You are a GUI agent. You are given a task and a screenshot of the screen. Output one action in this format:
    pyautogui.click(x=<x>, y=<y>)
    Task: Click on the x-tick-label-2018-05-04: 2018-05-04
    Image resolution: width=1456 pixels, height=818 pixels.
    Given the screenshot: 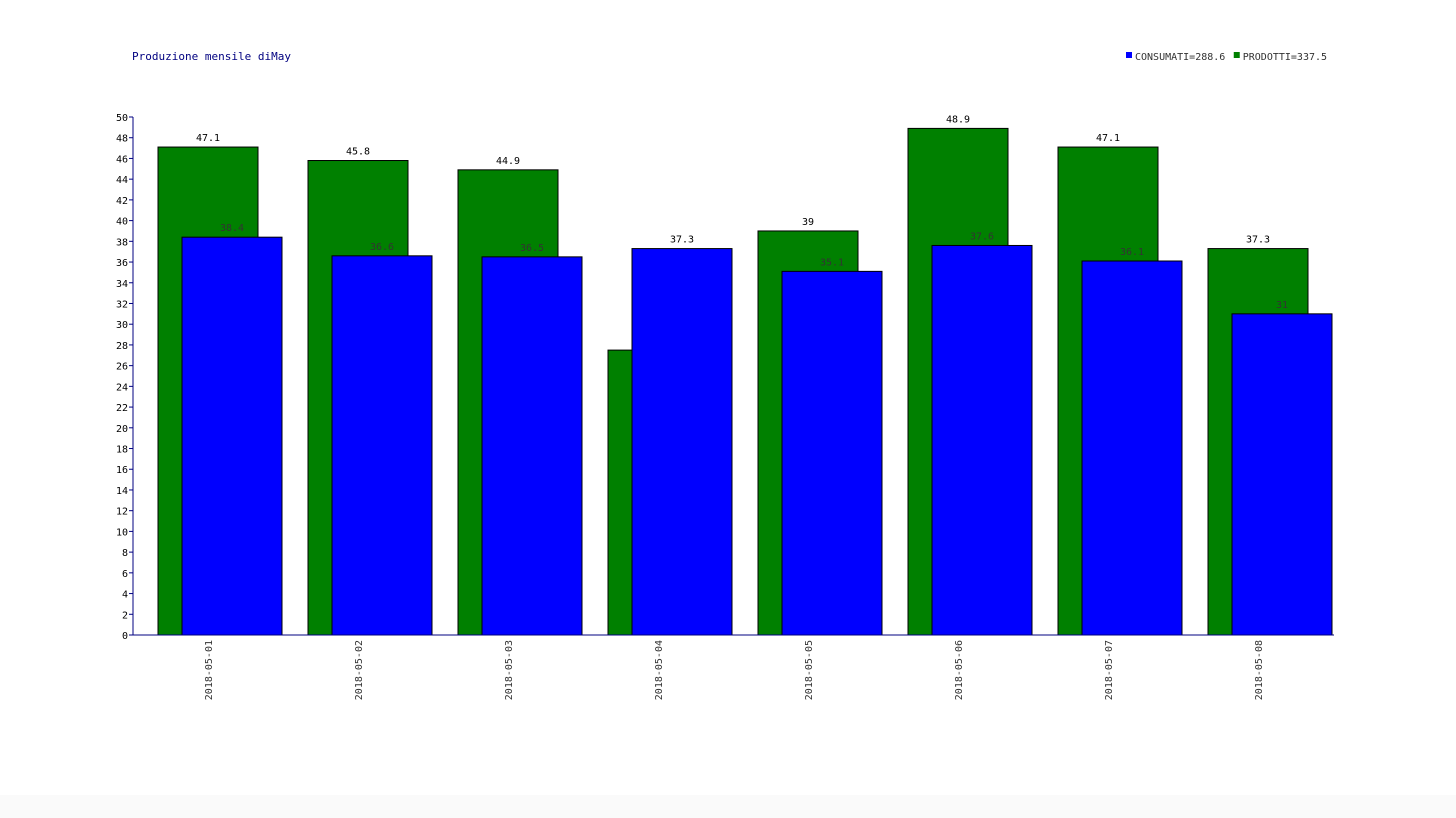 What is the action you would take?
    pyautogui.click(x=659, y=670)
    